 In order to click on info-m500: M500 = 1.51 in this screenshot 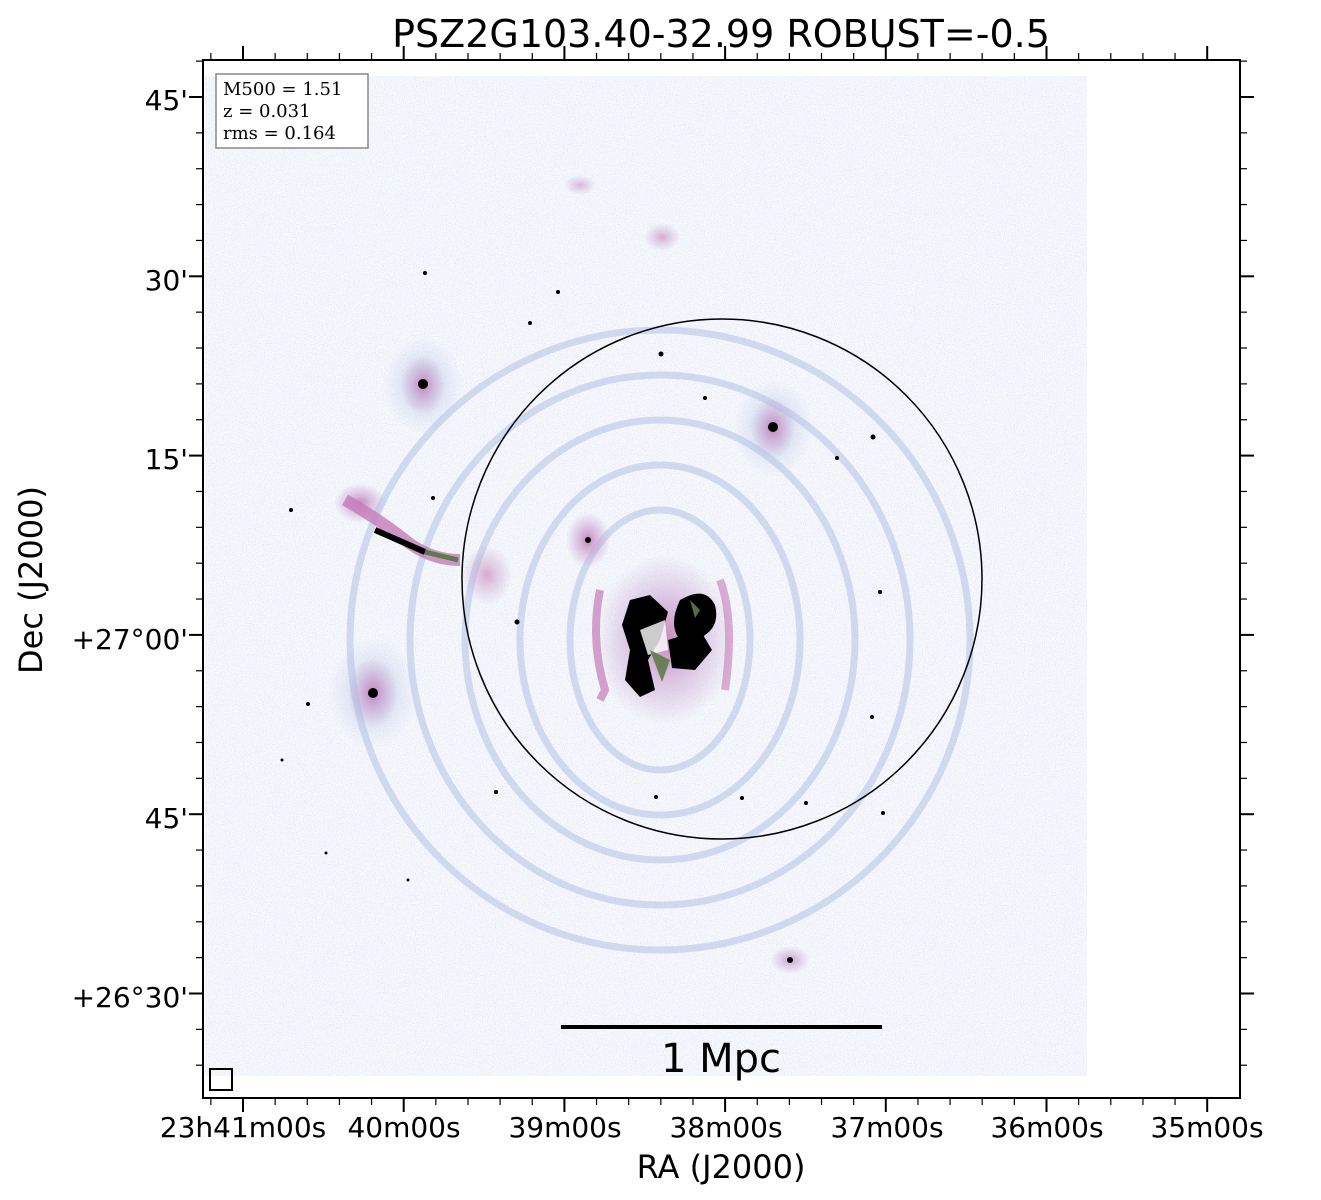, I will do `click(282, 89)`.